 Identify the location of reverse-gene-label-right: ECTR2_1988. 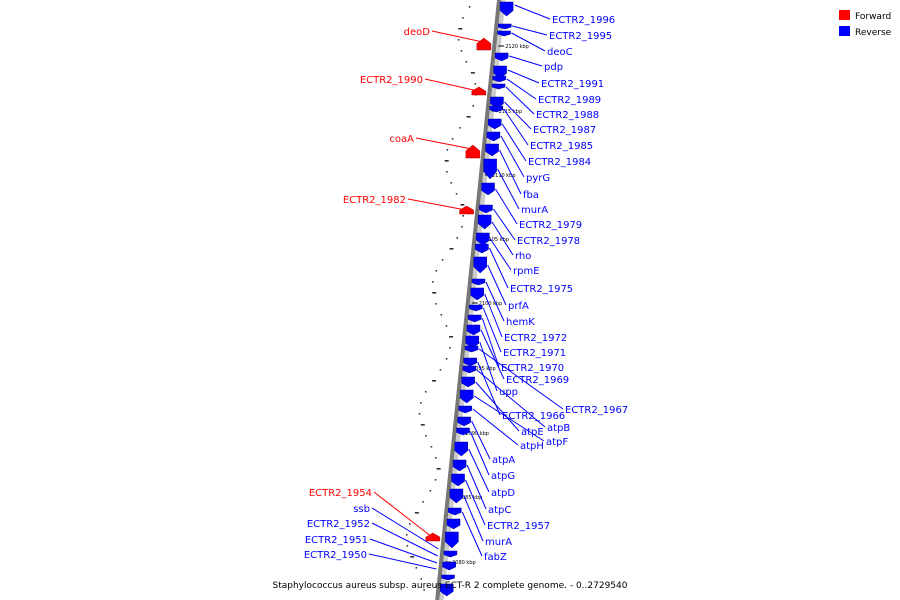
(567, 115).